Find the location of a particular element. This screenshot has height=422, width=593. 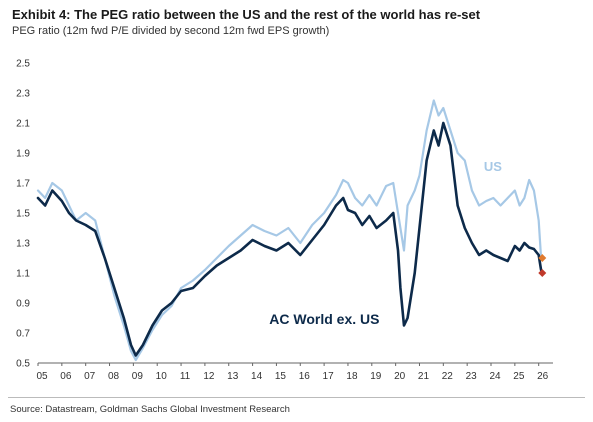

x-tick-label: 07 is located at coordinates (90, 376).